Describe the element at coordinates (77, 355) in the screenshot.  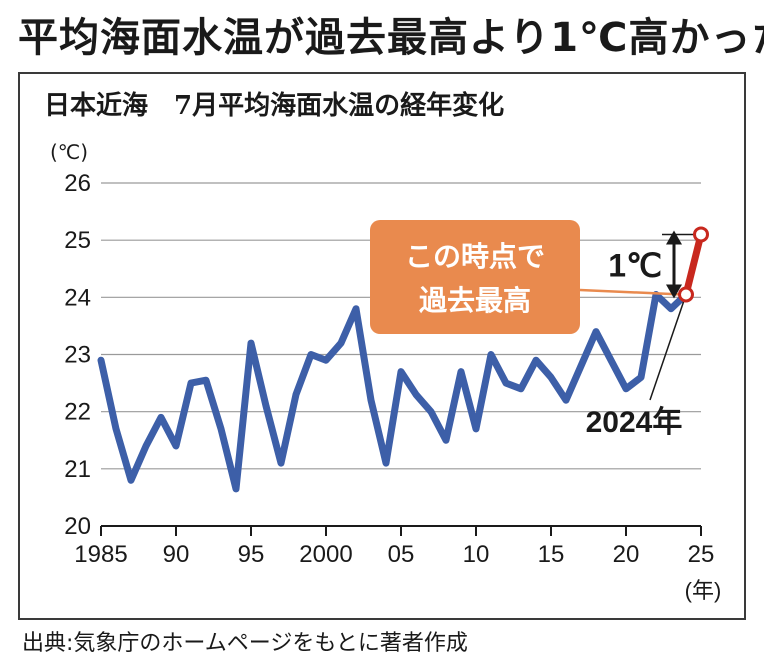
I see `y-tick-label: 23` at that location.